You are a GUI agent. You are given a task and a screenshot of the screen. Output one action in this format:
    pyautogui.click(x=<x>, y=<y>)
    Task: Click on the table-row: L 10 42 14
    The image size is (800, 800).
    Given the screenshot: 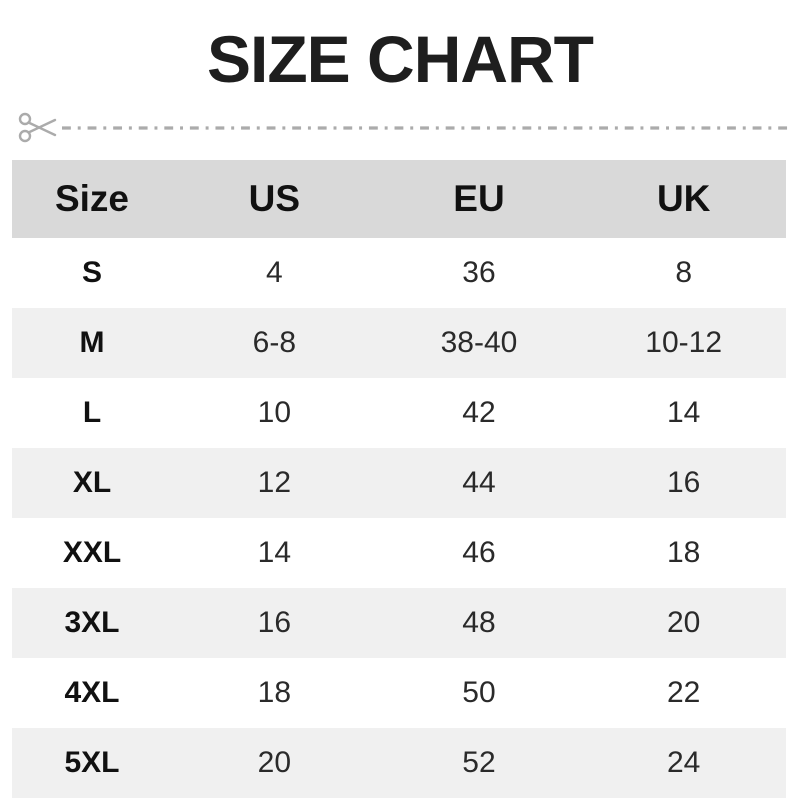 What is the action you would take?
    pyautogui.click(x=399, y=413)
    